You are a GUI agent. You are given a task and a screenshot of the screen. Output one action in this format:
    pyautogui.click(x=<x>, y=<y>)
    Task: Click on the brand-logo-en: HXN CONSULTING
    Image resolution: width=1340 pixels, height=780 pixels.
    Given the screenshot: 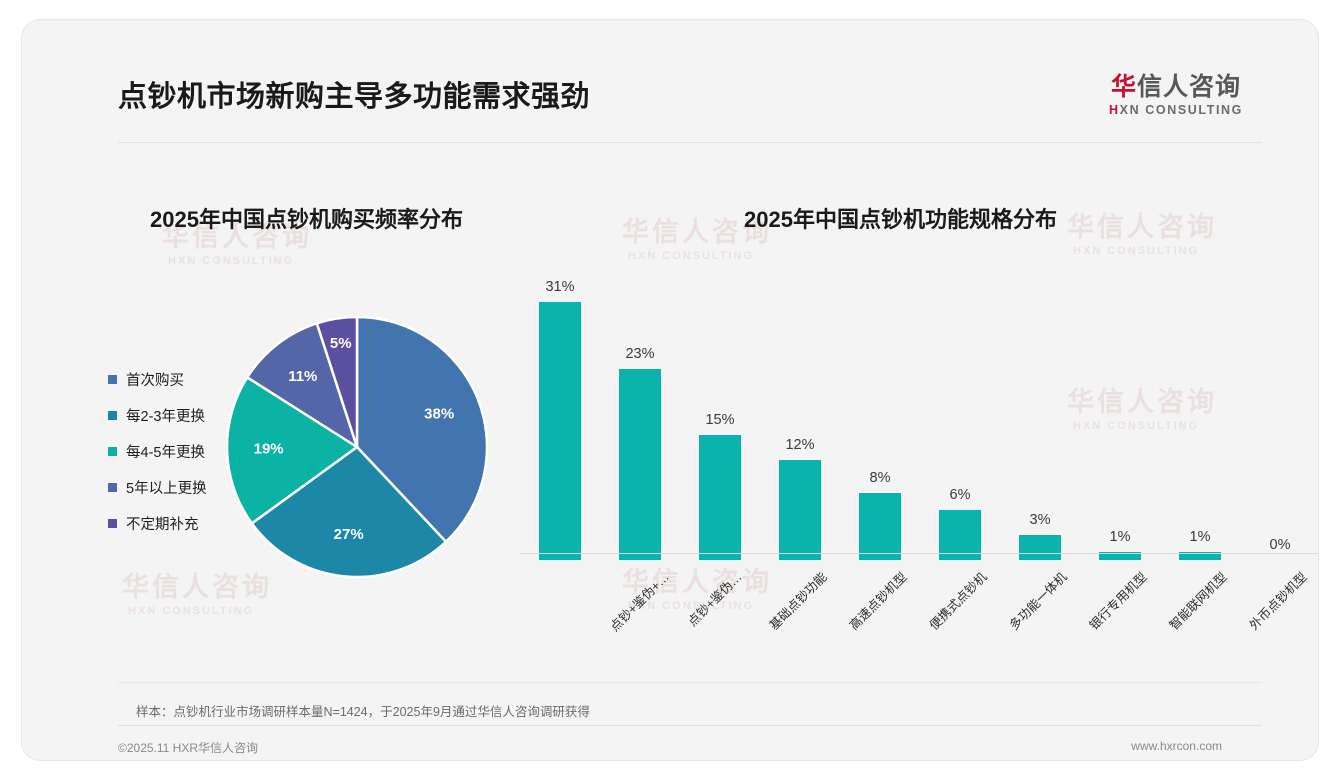 What is the action you would take?
    pyautogui.click(x=1176, y=110)
    